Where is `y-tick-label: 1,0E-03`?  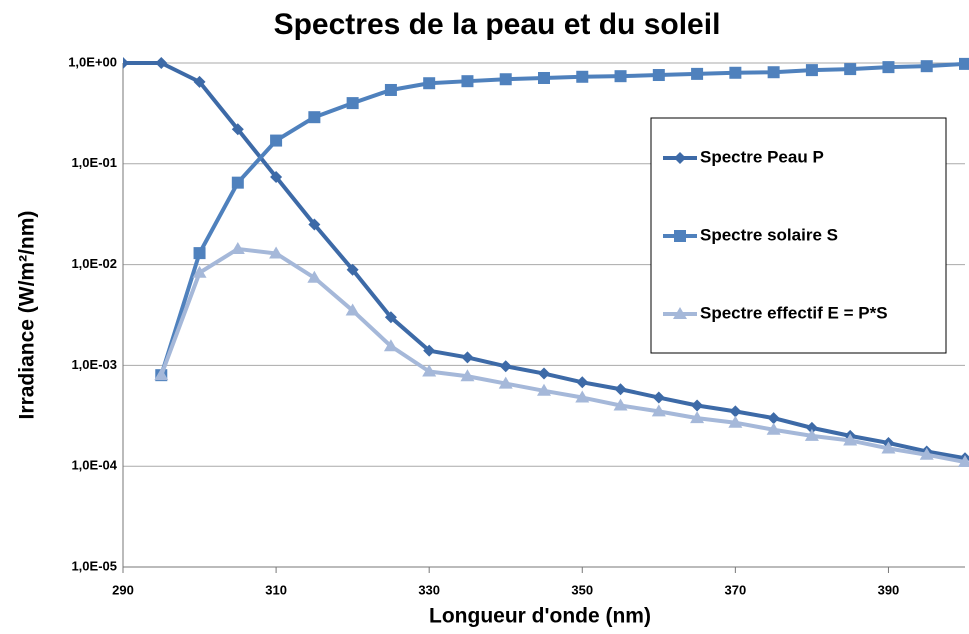
y-tick-label: 1,0E-03 is located at coordinates (94, 364).